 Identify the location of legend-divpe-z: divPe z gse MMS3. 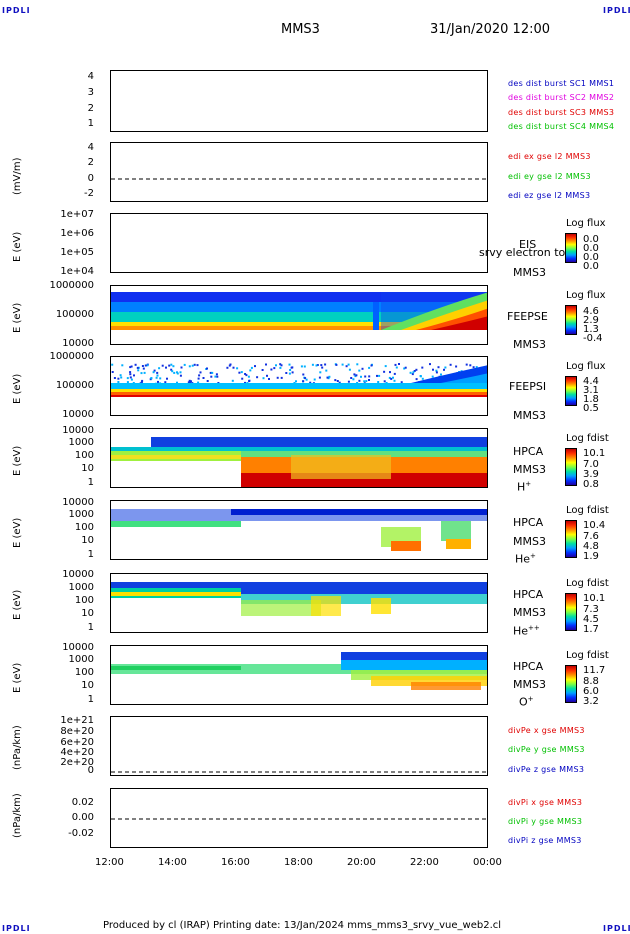
(546, 769).